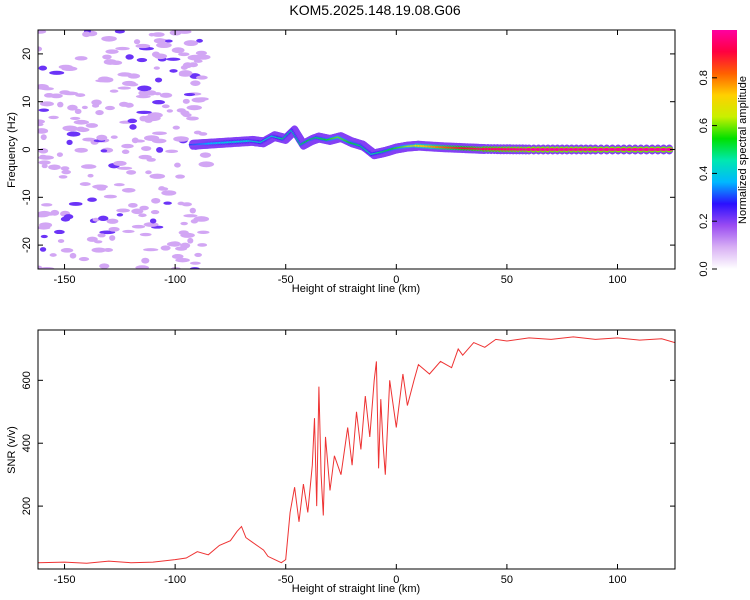  Describe the element at coordinates (27, 506) in the screenshot. I see `y-tick-label: 200` at that location.